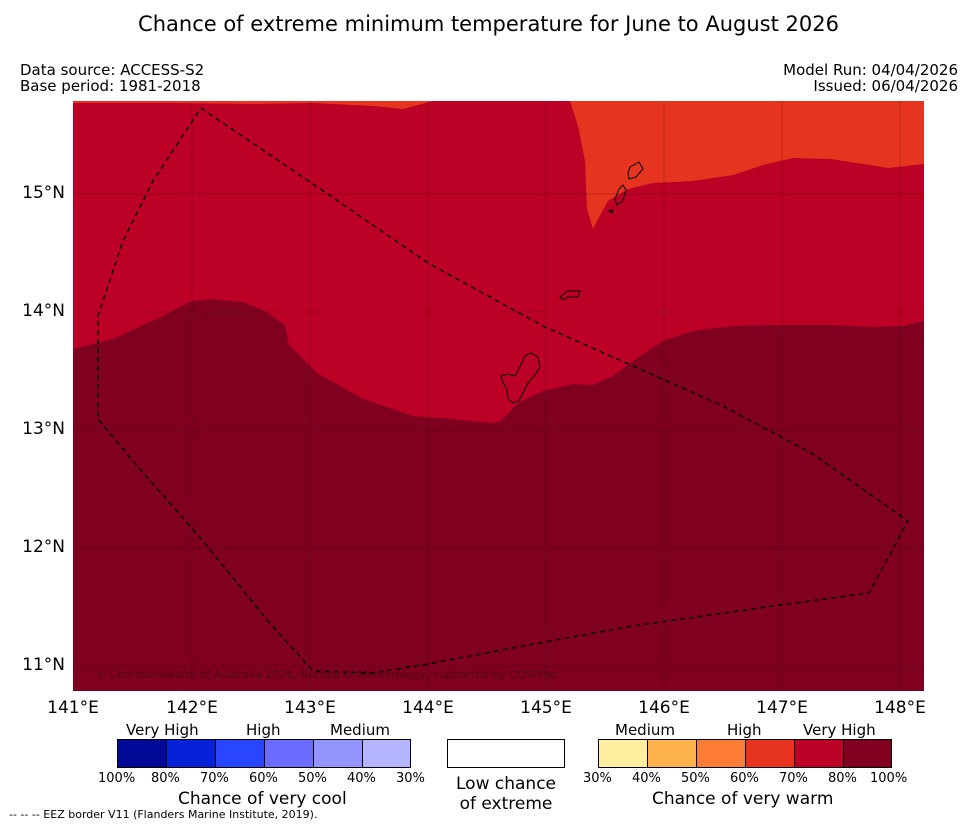  What do you see at coordinates (842, 778) in the screenshot?
I see `warm-pct-80: 80%` at bounding box center [842, 778].